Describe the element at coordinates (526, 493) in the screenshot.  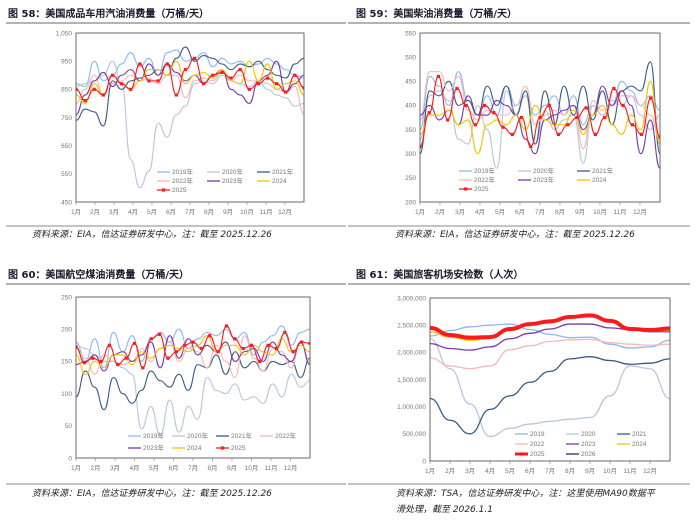
I see `source-note: 资料来源：TSA，信达证券研发中心，注：这里使用MA90数据平` at that location.